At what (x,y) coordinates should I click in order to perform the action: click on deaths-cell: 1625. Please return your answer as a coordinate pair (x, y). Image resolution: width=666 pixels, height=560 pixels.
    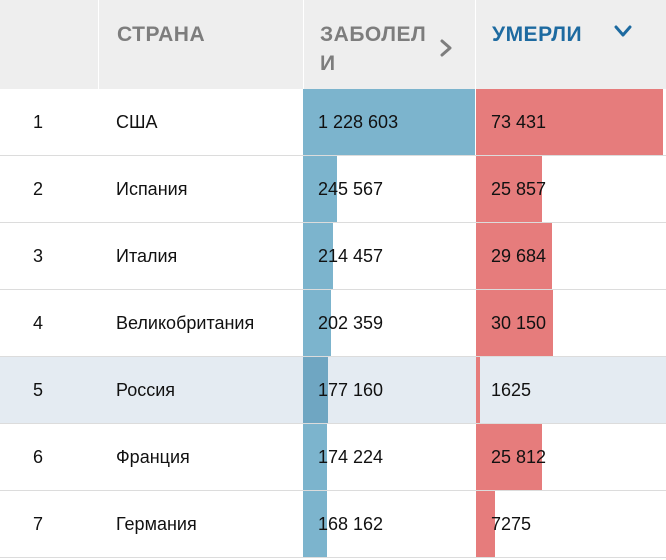
    Looking at the image, I should click on (569, 390).